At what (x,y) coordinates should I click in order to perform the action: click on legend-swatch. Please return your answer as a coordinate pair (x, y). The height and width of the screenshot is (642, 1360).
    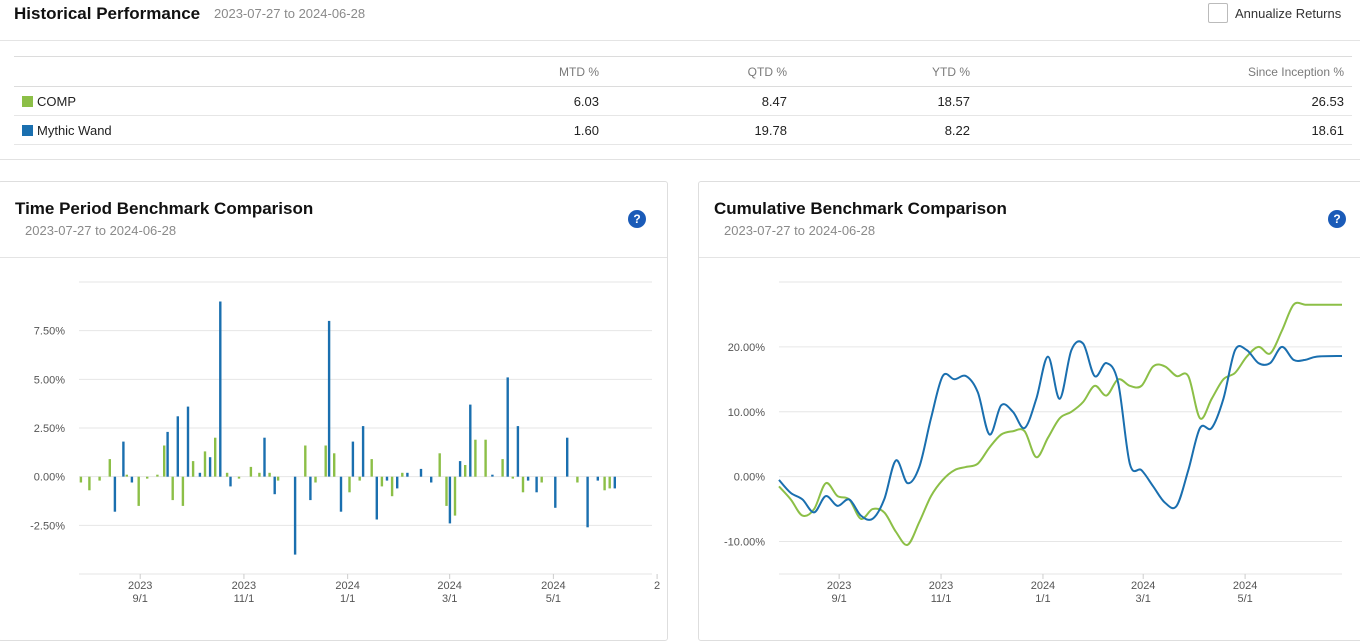
    Looking at the image, I should click on (27, 101).